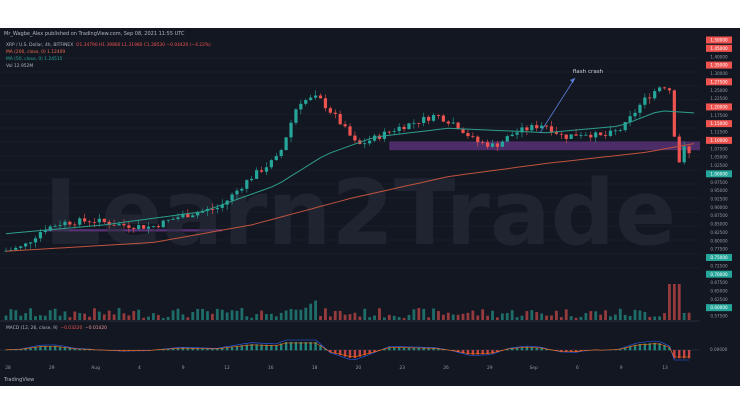  What do you see at coordinates (8, 368) in the screenshot?
I see `time-axis-label: 28` at bounding box center [8, 368].